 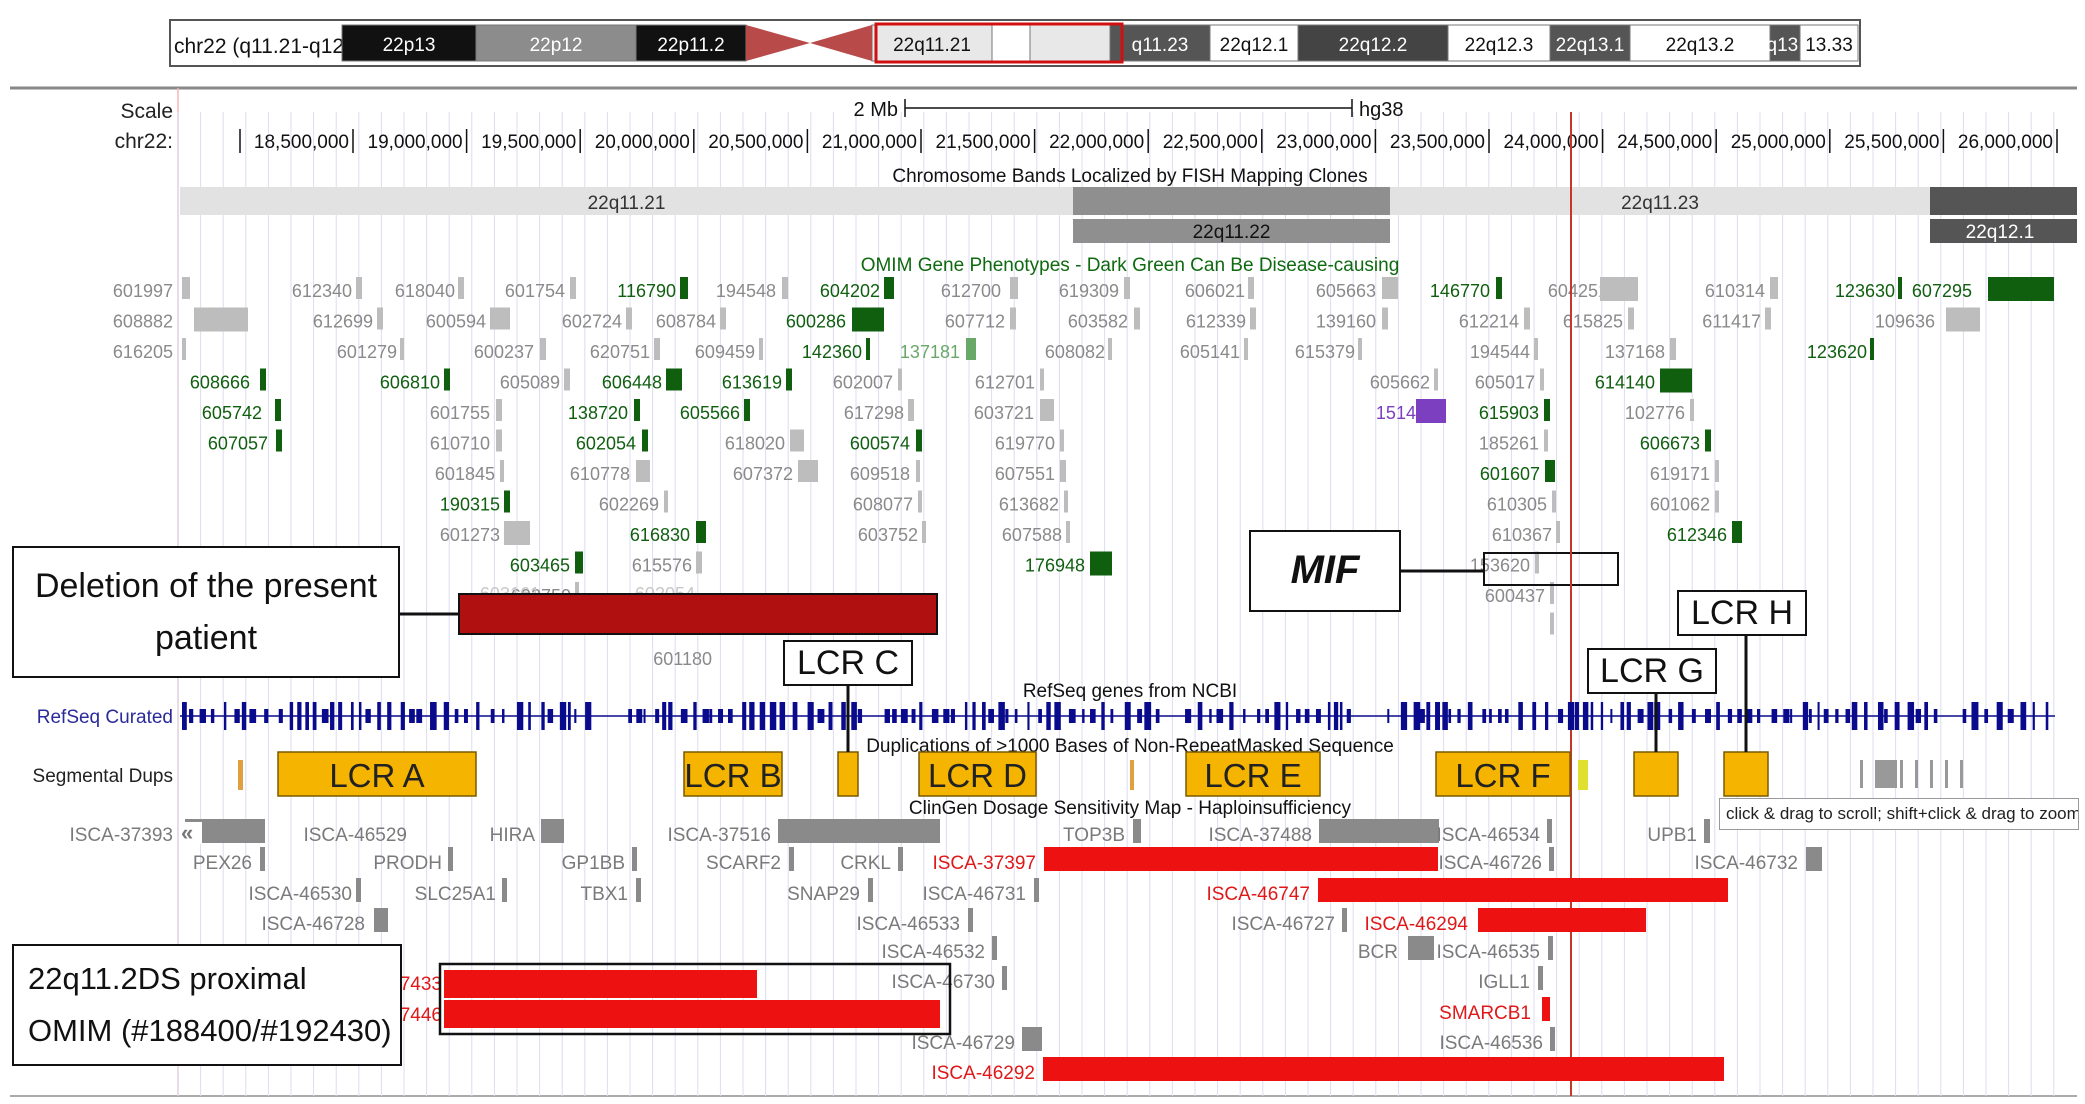 I want to click on omim-entry-label: 606021, so click(x=1215, y=291).